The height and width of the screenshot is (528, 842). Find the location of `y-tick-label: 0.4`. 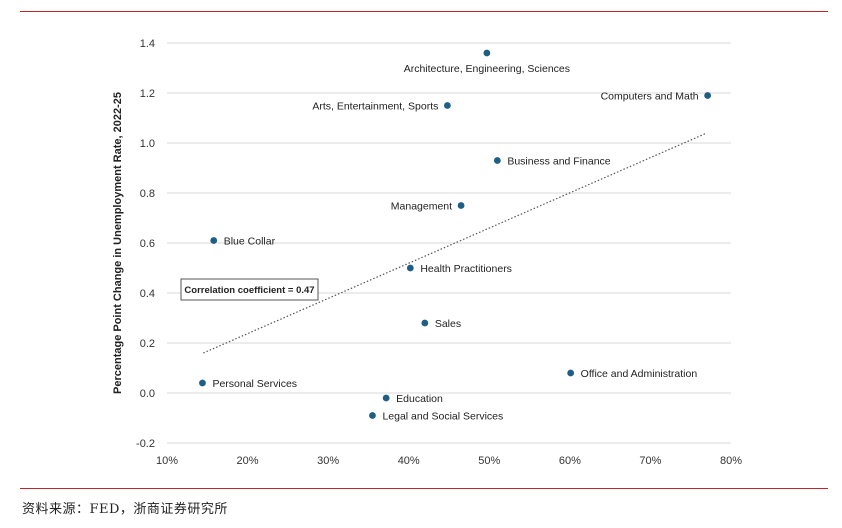

y-tick-label: 0.4 is located at coordinates (147, 294).